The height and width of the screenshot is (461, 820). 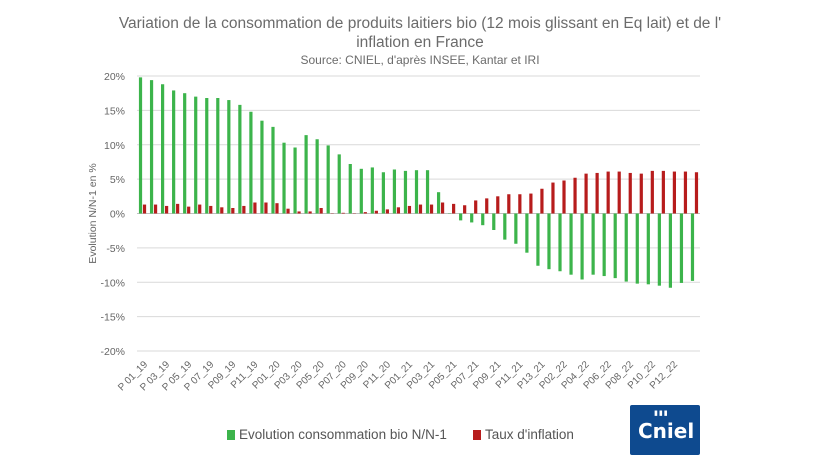 I want to click on y-tick-label: 20%, so click(x=114, y=77).